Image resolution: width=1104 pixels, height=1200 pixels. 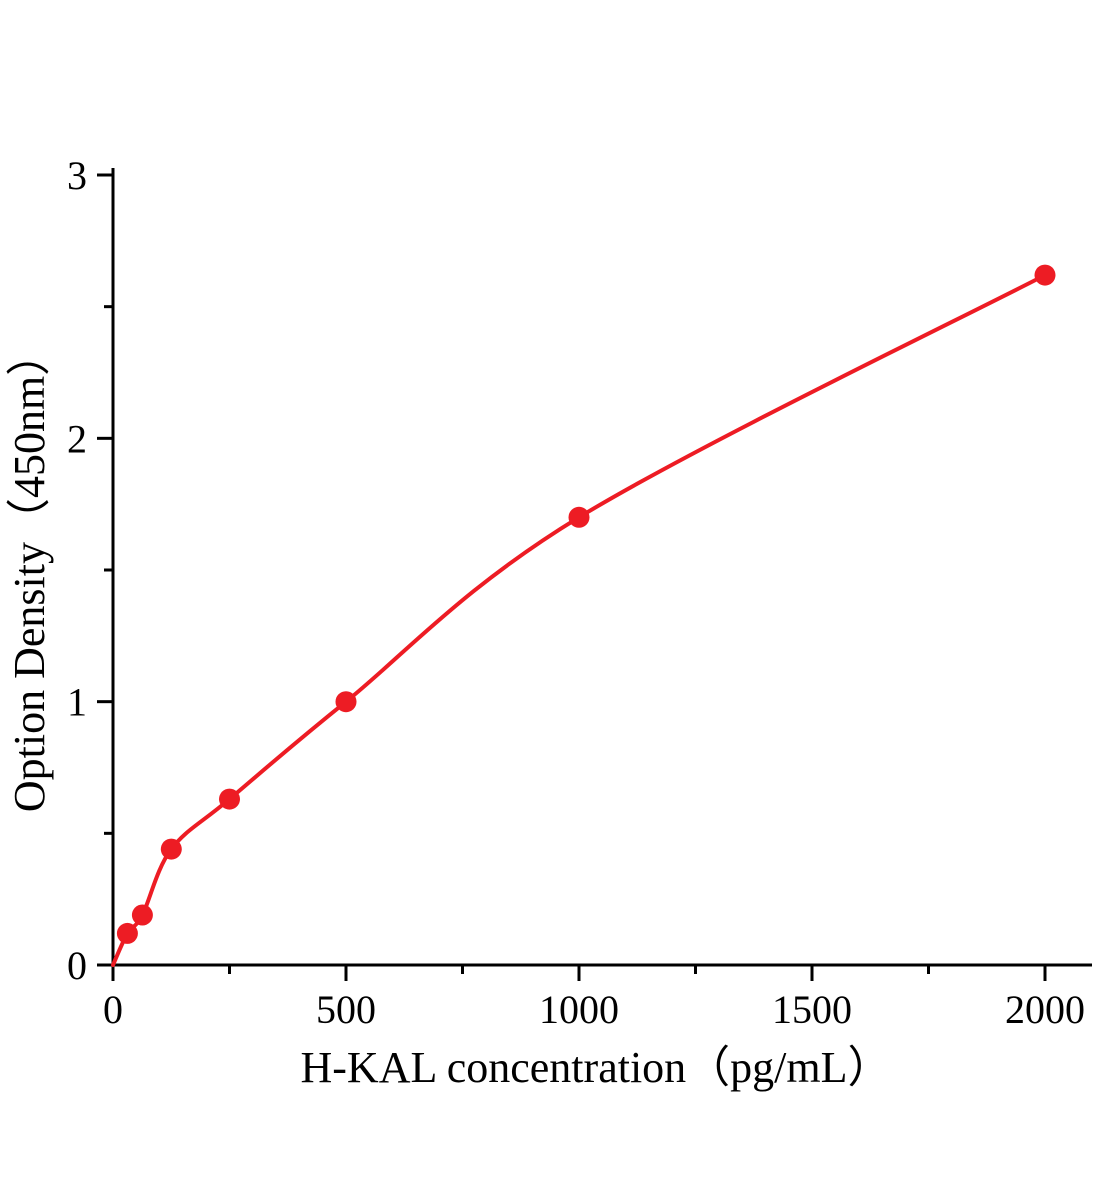 I want to click on x-tick-label: 0, so click(x=113, y=1009).